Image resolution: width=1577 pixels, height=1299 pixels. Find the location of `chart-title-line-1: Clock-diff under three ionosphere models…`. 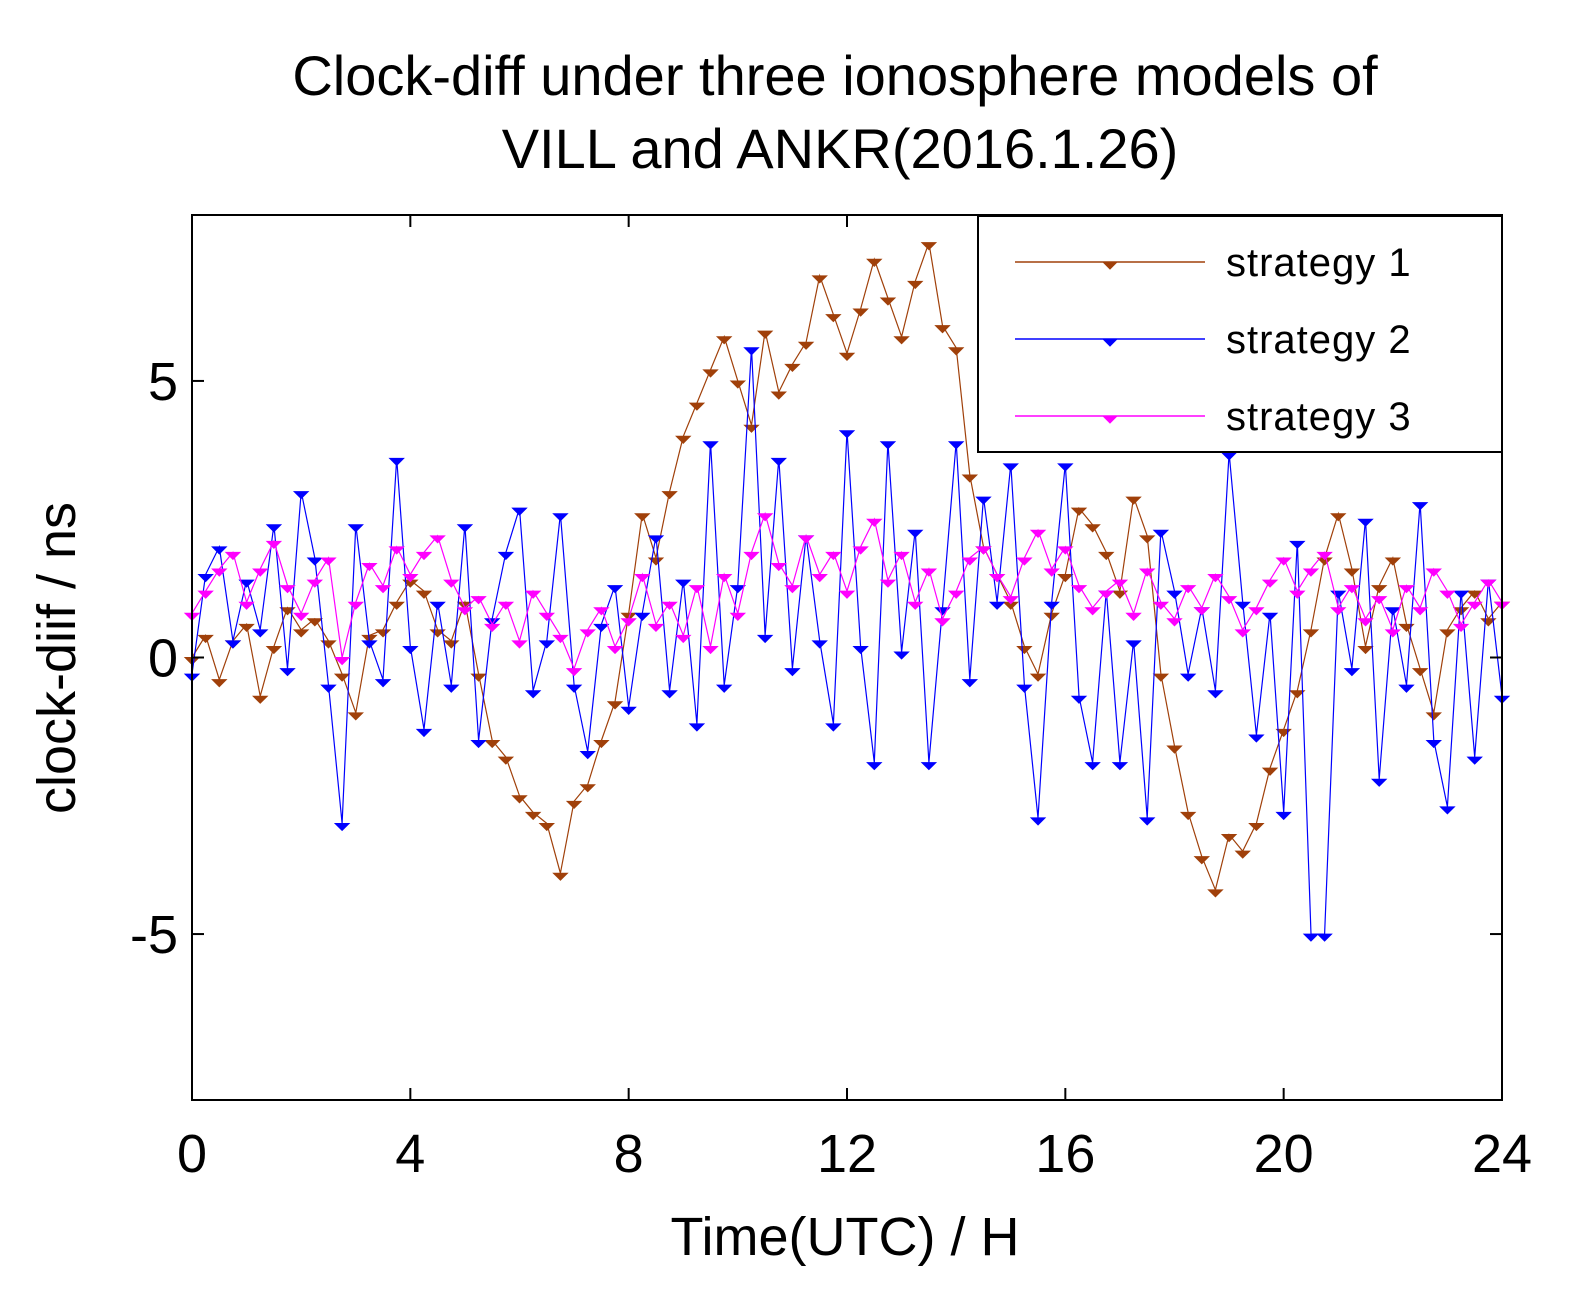

chart-title-line-1: Clock-diff under three ionosphere models… is located at coordinates (835, 75).